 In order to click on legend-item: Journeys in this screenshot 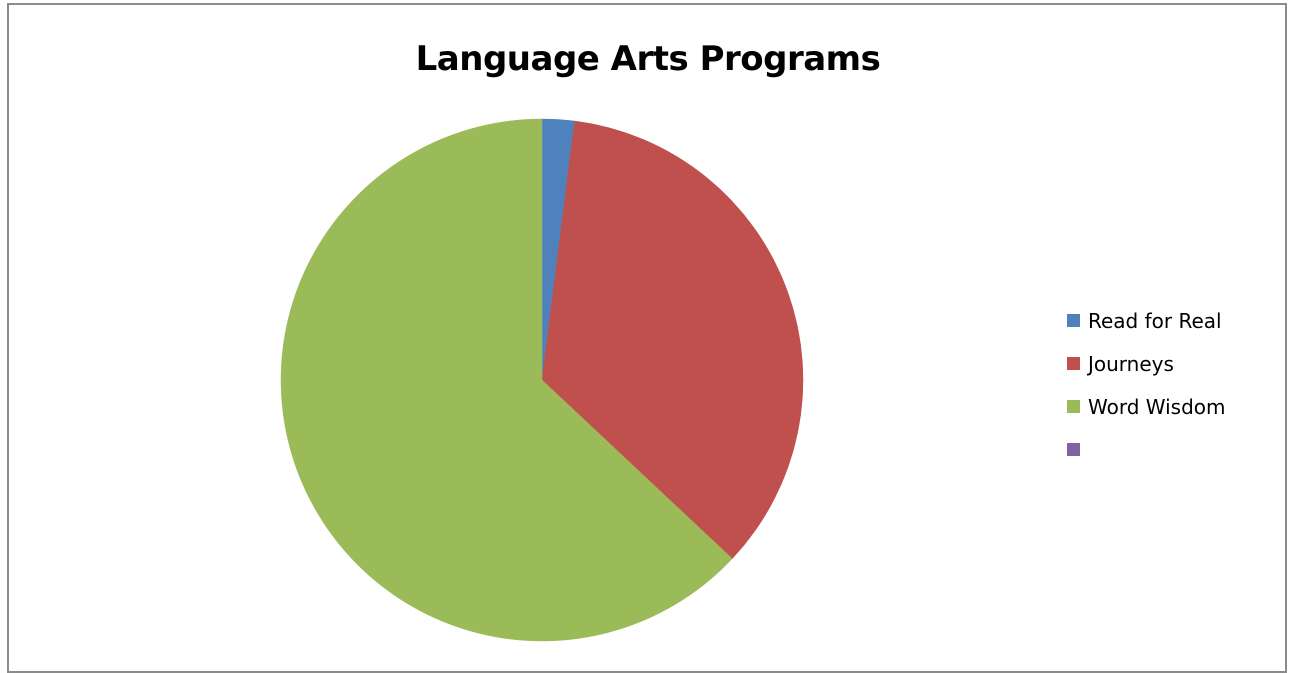, I will do `click(1146, 363)`.